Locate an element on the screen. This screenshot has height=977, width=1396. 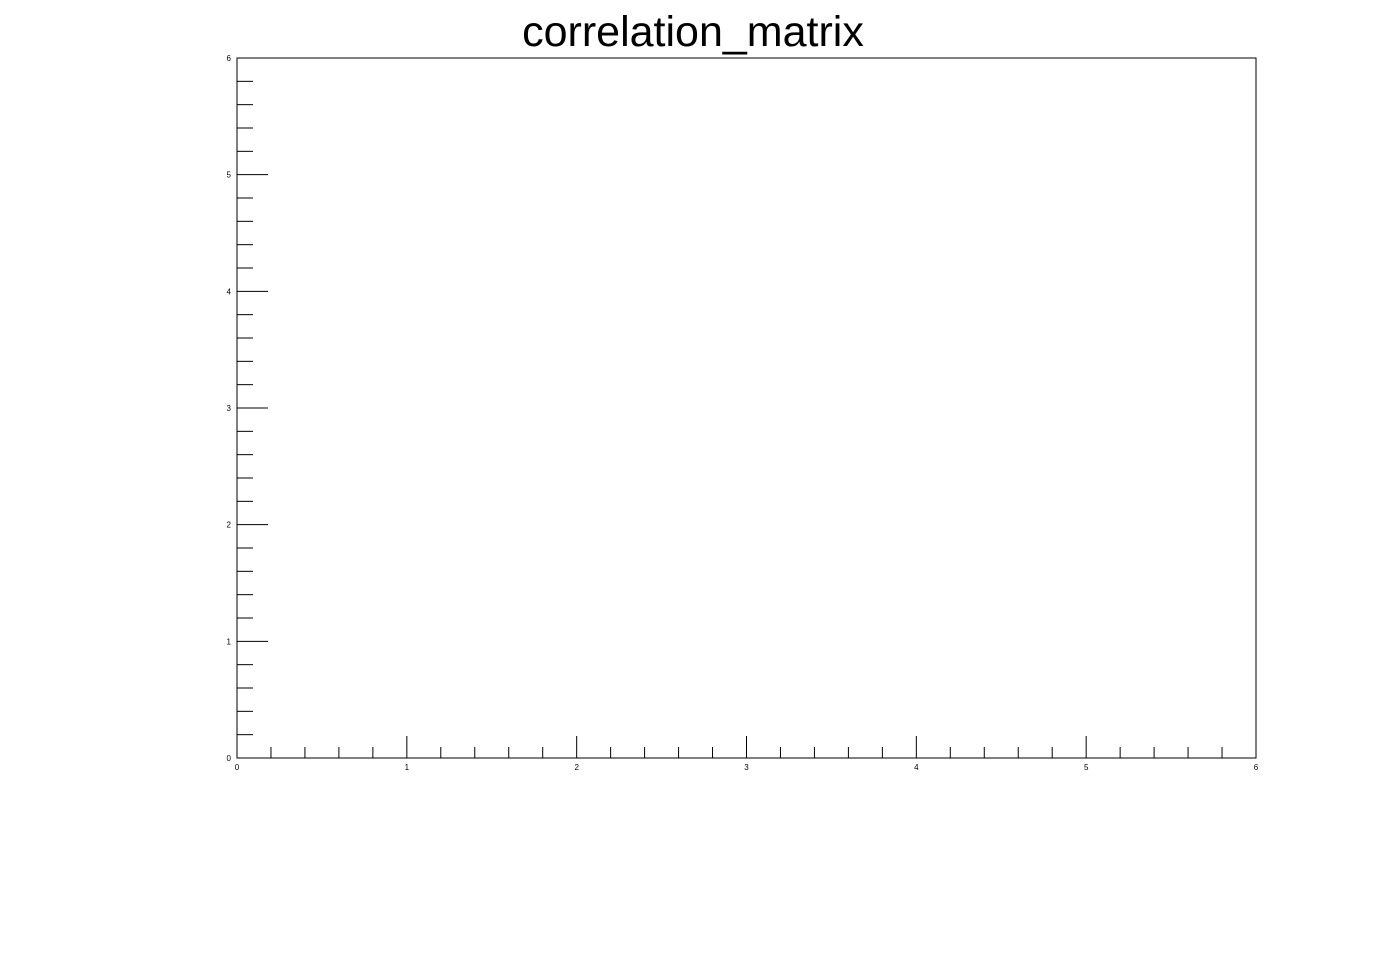
y-tick-label: 6 is located at coordinates (229, 58).